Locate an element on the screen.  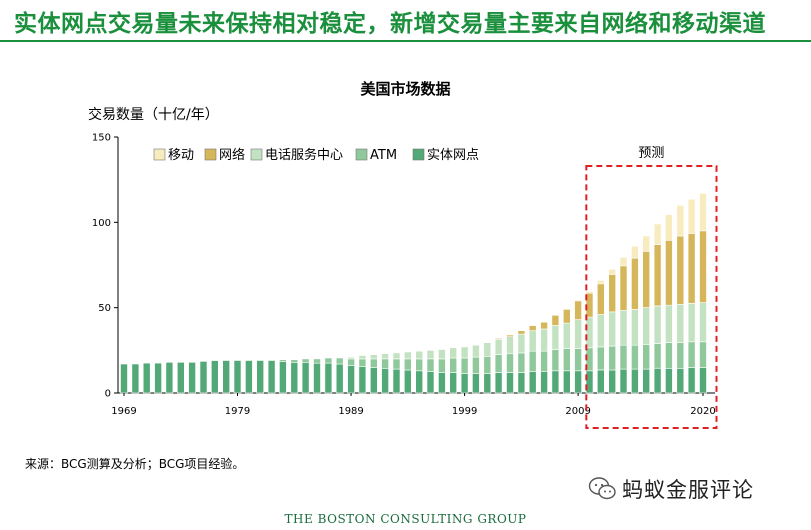
legend-swatch-callcenter is located at coordinates (256, 154).